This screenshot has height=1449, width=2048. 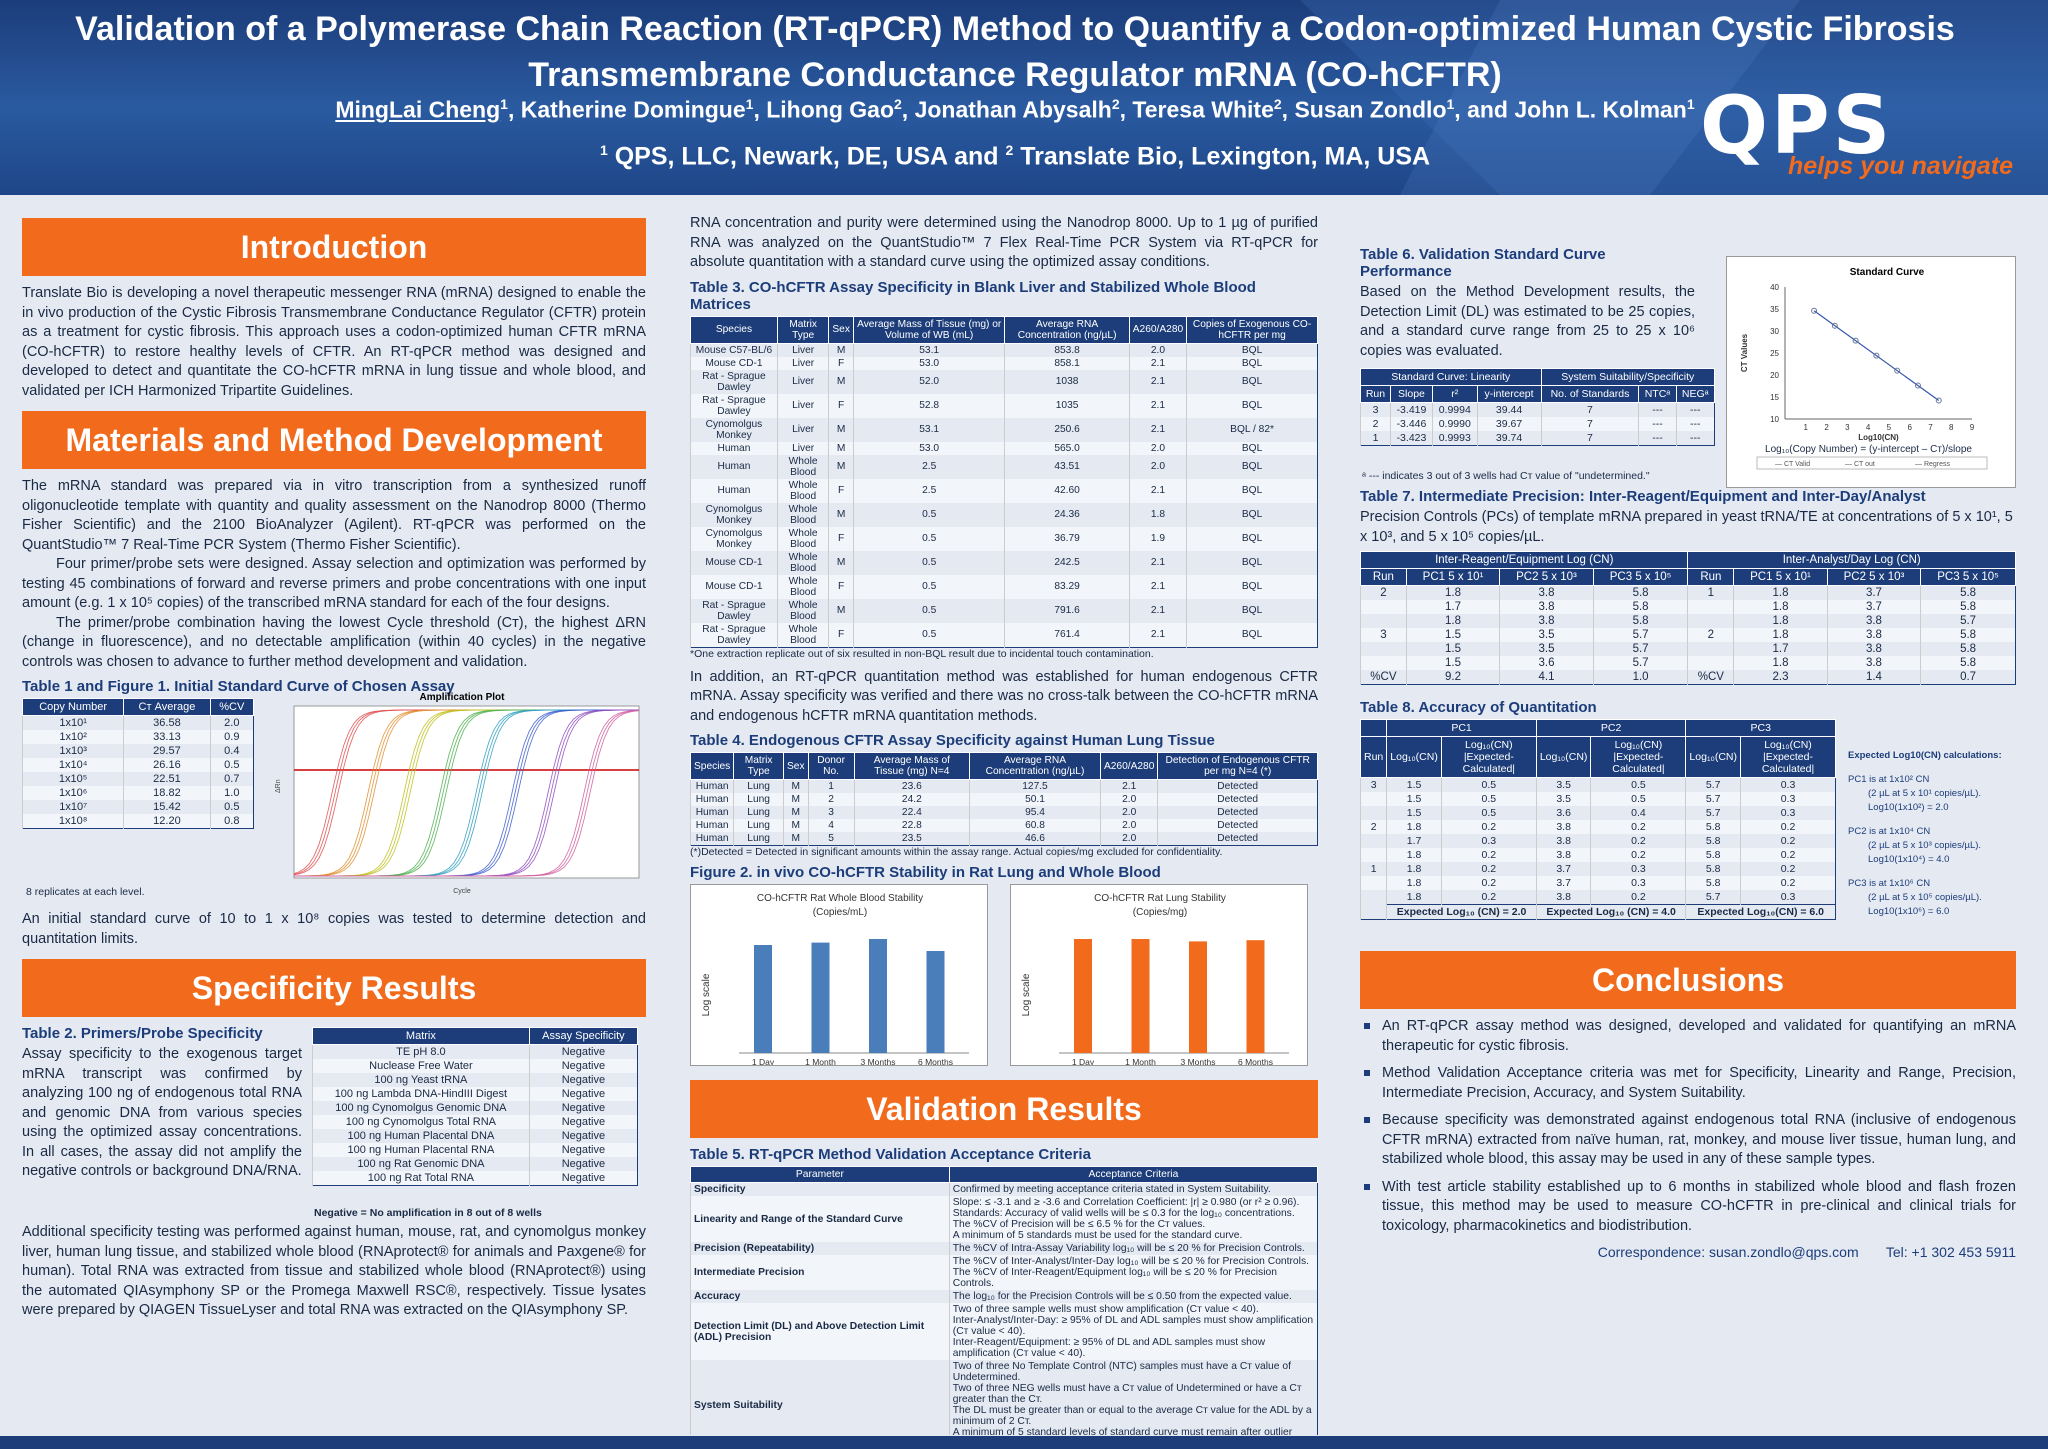 I want to click on table1-note: 8 replicates at each level., so click(x=85, y=892).